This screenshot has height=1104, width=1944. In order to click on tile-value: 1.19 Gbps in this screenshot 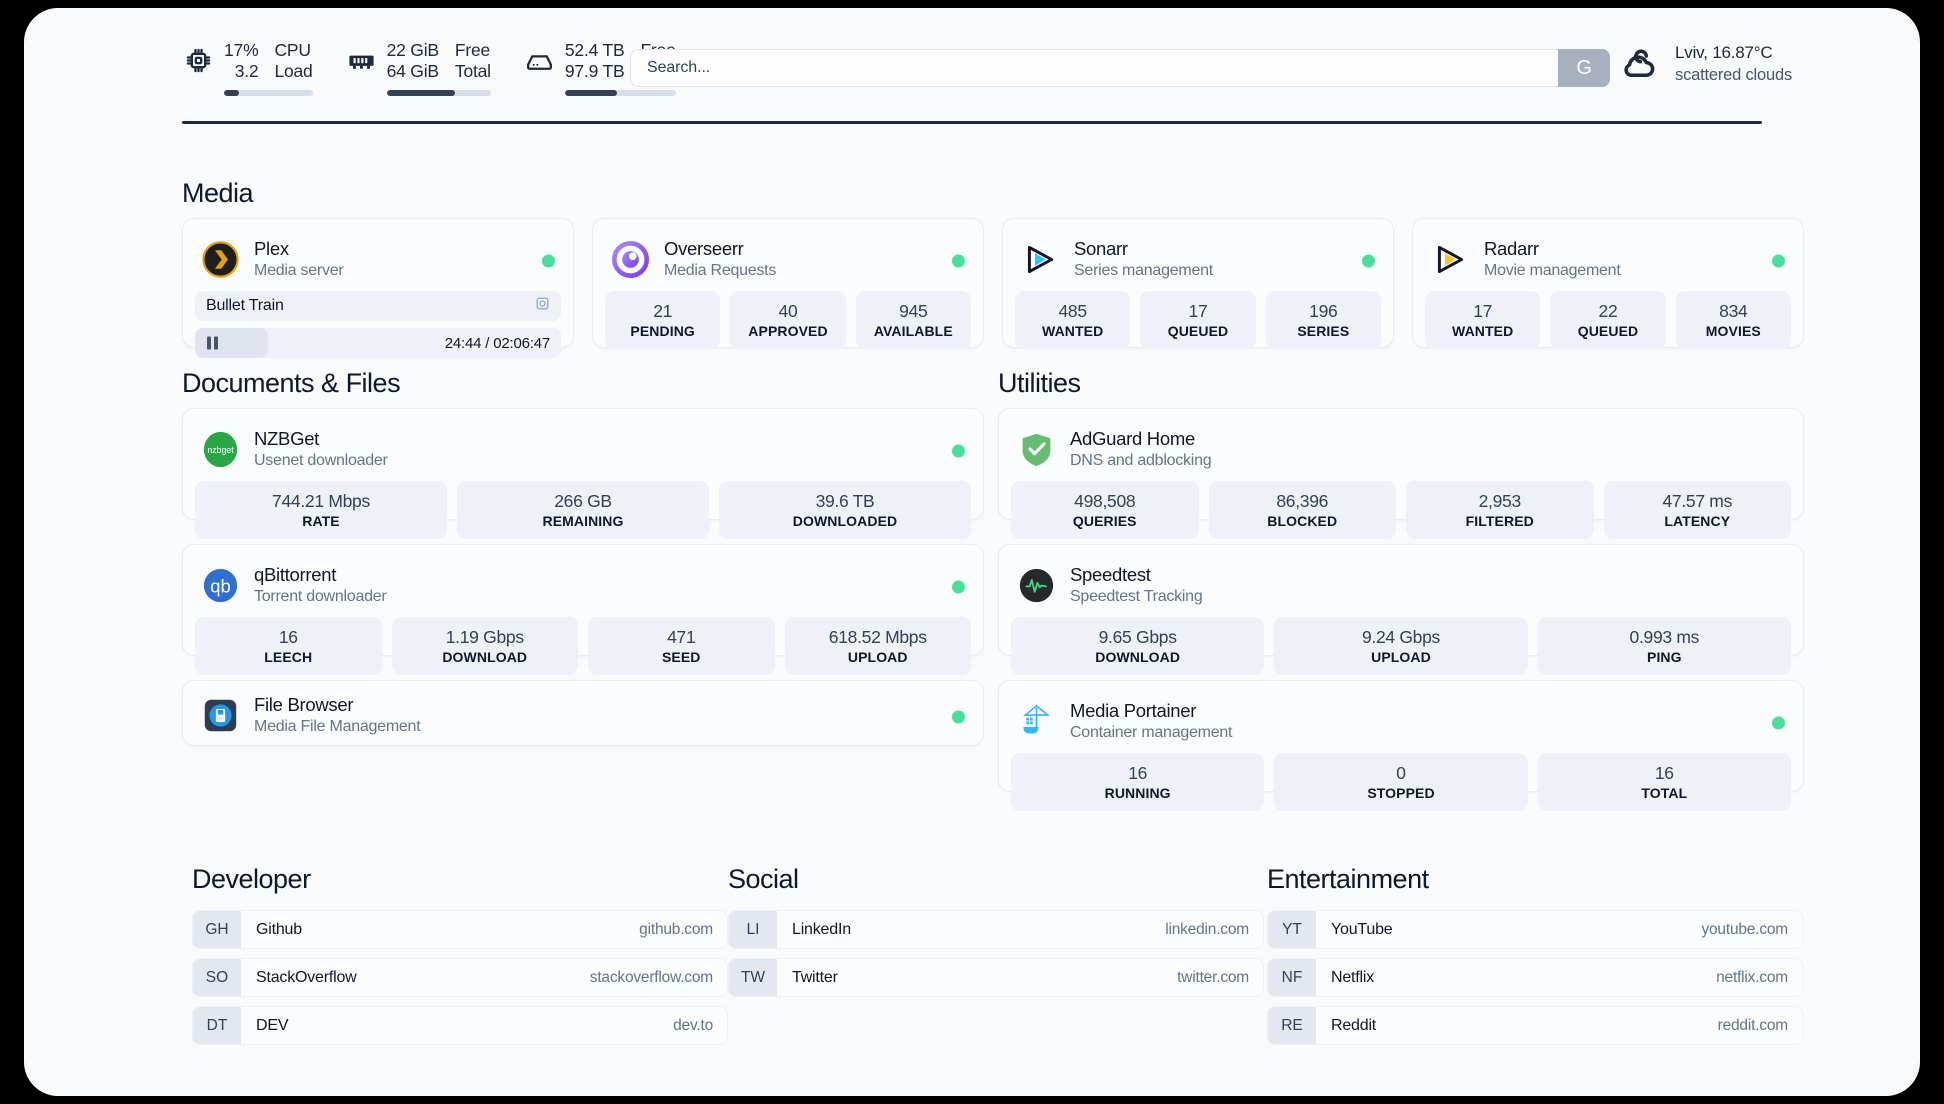, I will do `click(484, 637)`.